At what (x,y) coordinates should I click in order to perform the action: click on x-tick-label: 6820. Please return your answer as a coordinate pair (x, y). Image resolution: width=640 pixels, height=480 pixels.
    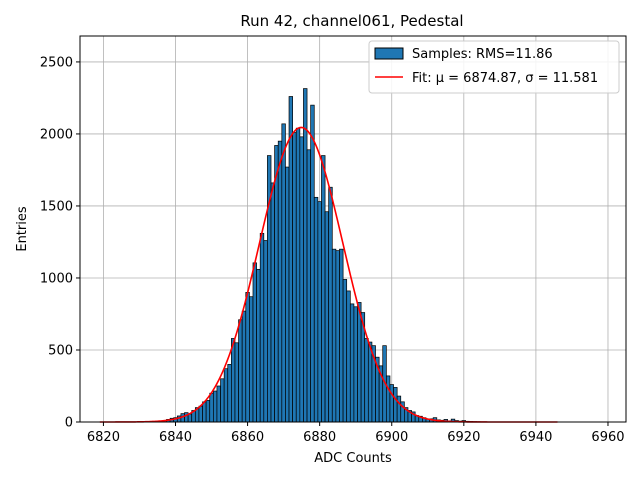
    Looking at the image, I should click on (103, 437).